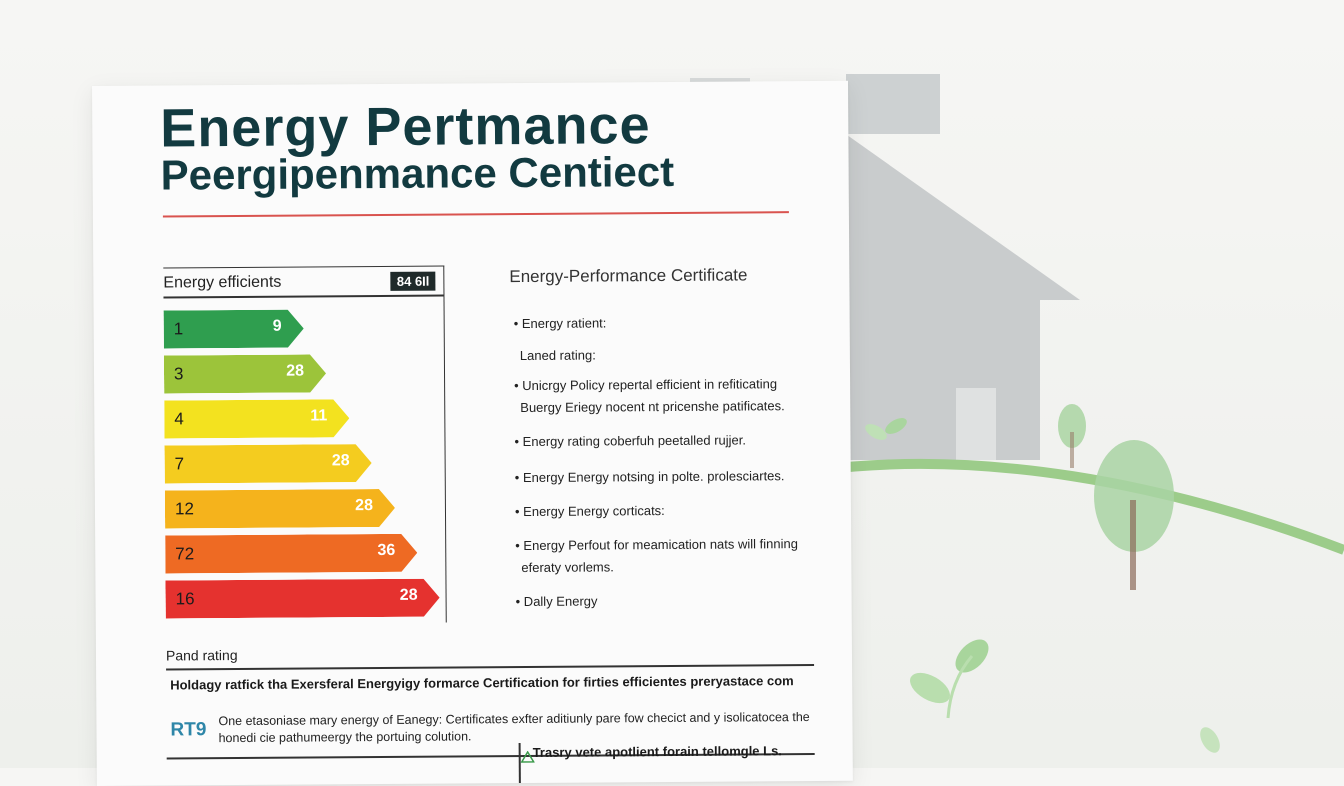  Describe the element at coordinates (1072, 436) in the screenshot. I see `small-tree-icon` at that location.